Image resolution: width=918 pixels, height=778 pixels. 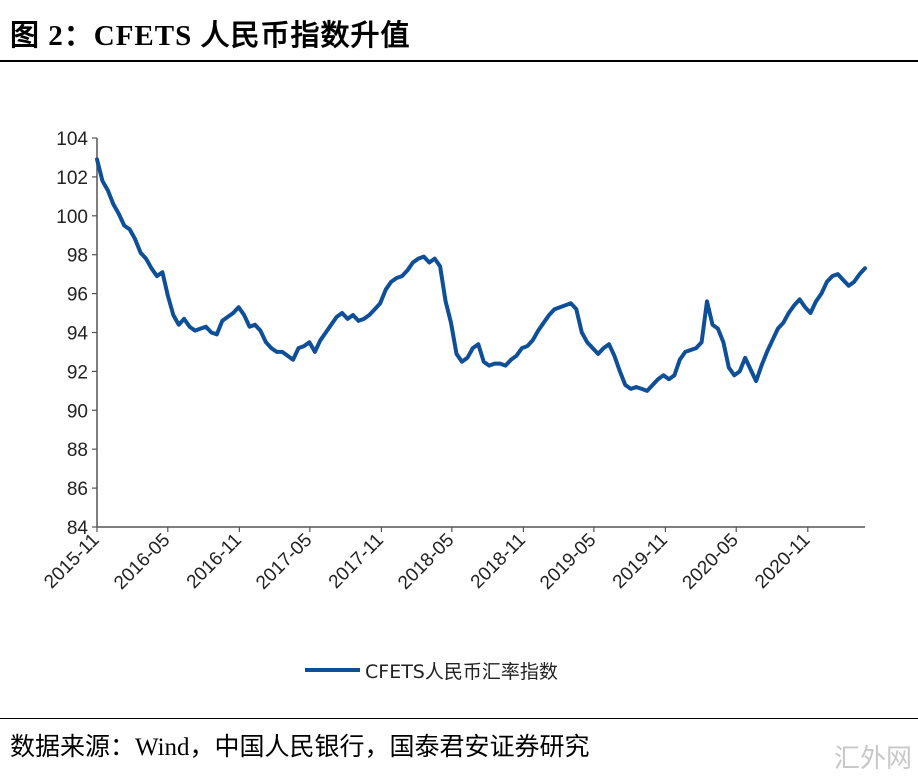 I want to click on y-tick-label: 98, so click(x=77, y=256).